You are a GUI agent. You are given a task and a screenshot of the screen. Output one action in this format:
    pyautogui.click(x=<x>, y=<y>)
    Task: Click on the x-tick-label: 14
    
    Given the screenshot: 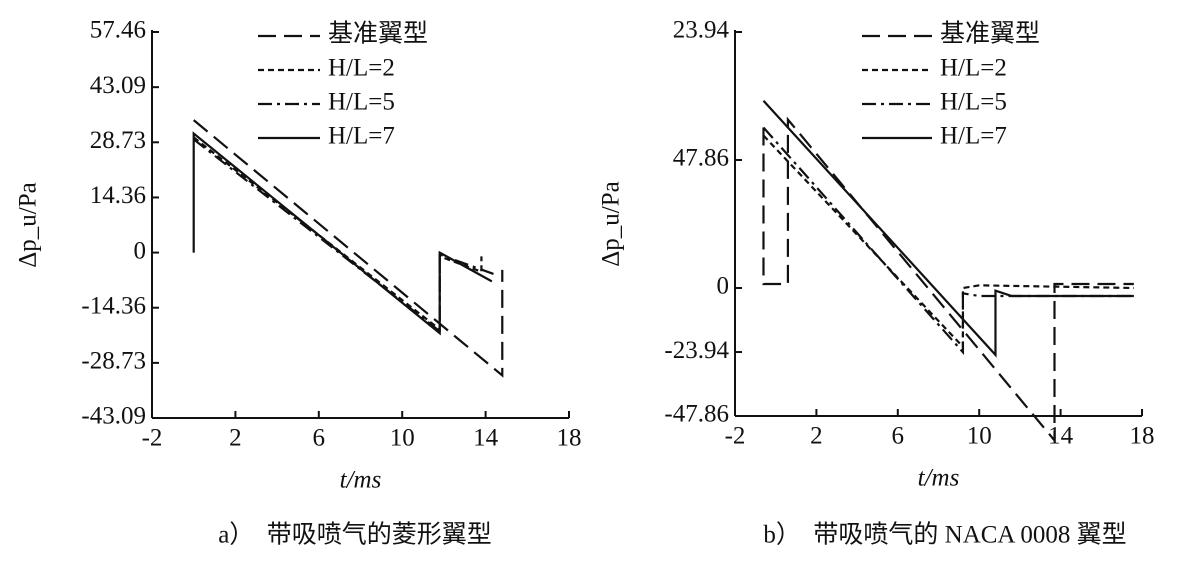 What is the action you would take?
    pyautogui.click(x=486, y=438)
    